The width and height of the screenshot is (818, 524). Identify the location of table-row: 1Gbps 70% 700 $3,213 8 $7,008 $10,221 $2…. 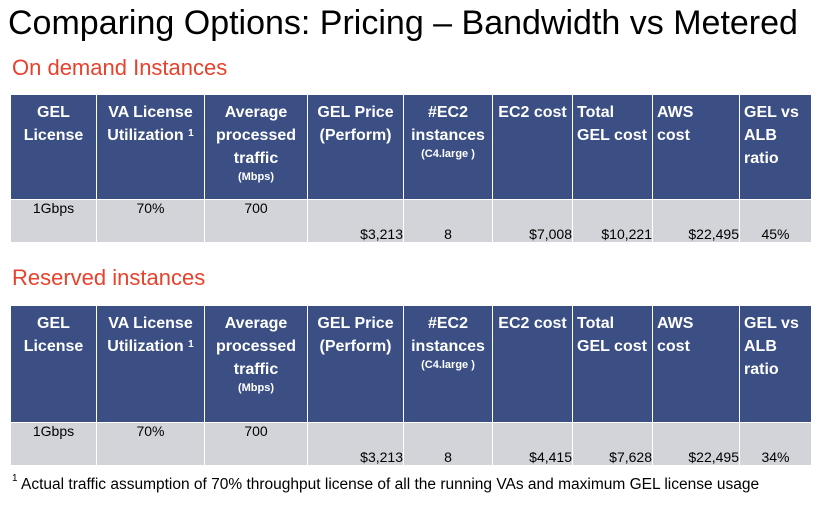
(411, 221).